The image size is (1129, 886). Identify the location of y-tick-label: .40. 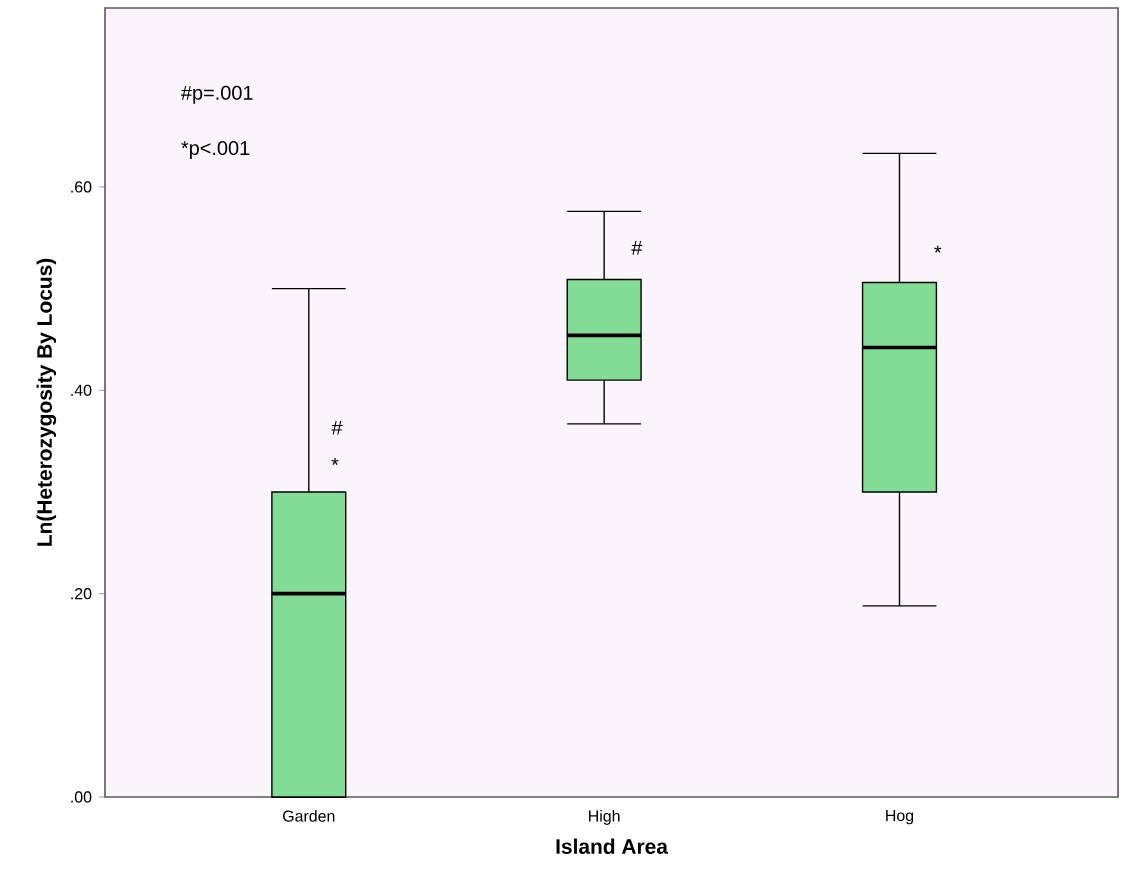
(81, 390).